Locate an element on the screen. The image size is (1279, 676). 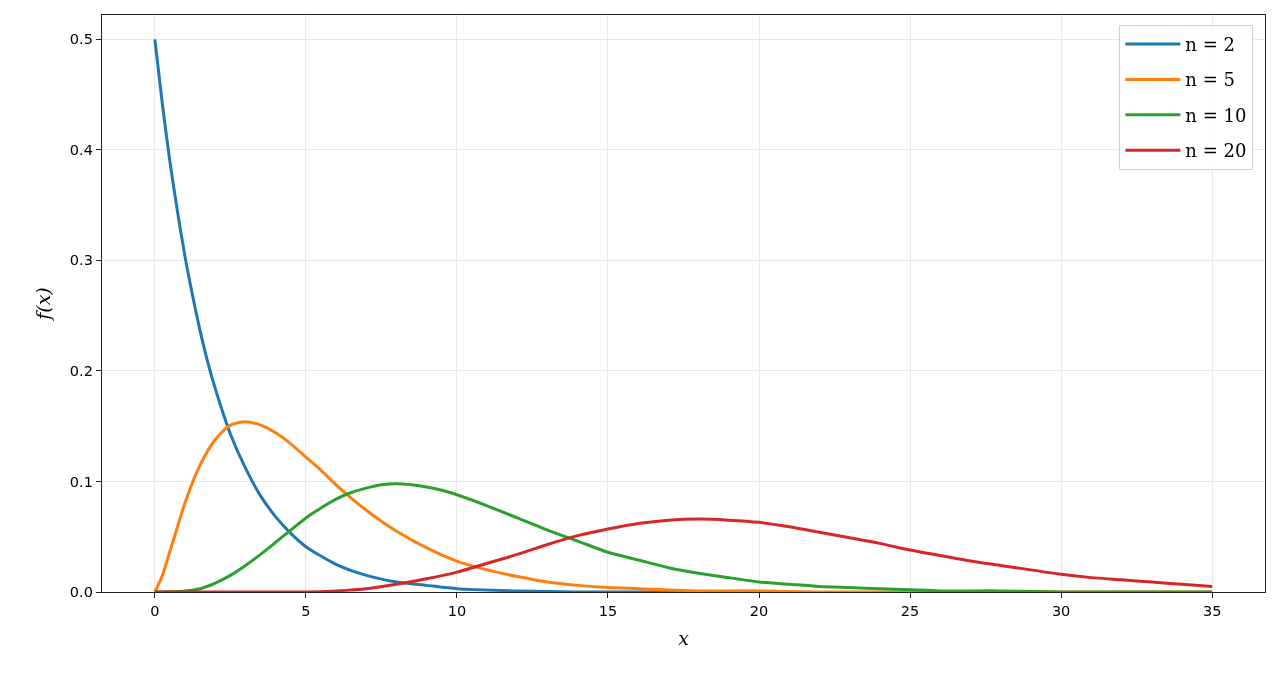
y-tick-label: 0.3 is located at coordinates (81, 260).